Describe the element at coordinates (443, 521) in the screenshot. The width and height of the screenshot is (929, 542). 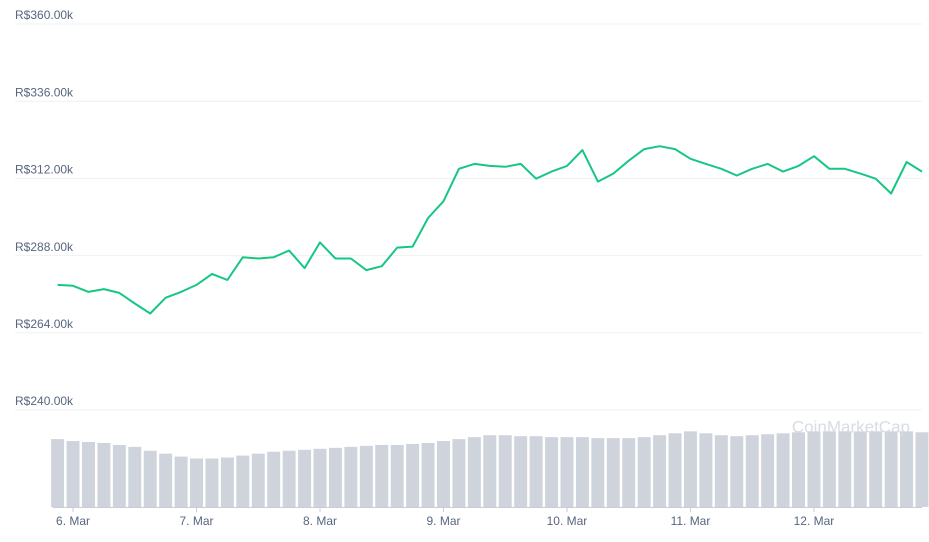
I see `x-tick-label: 9. Mar` at that location.